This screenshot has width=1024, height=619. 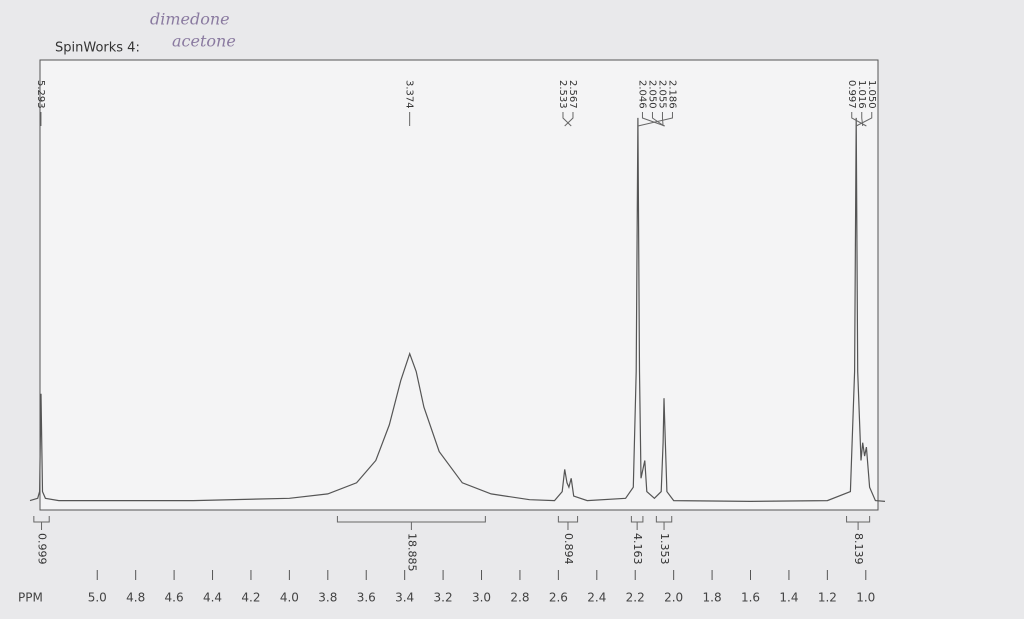 I want to click on x-tick-label: 1.8, so click(x=712, y=598).